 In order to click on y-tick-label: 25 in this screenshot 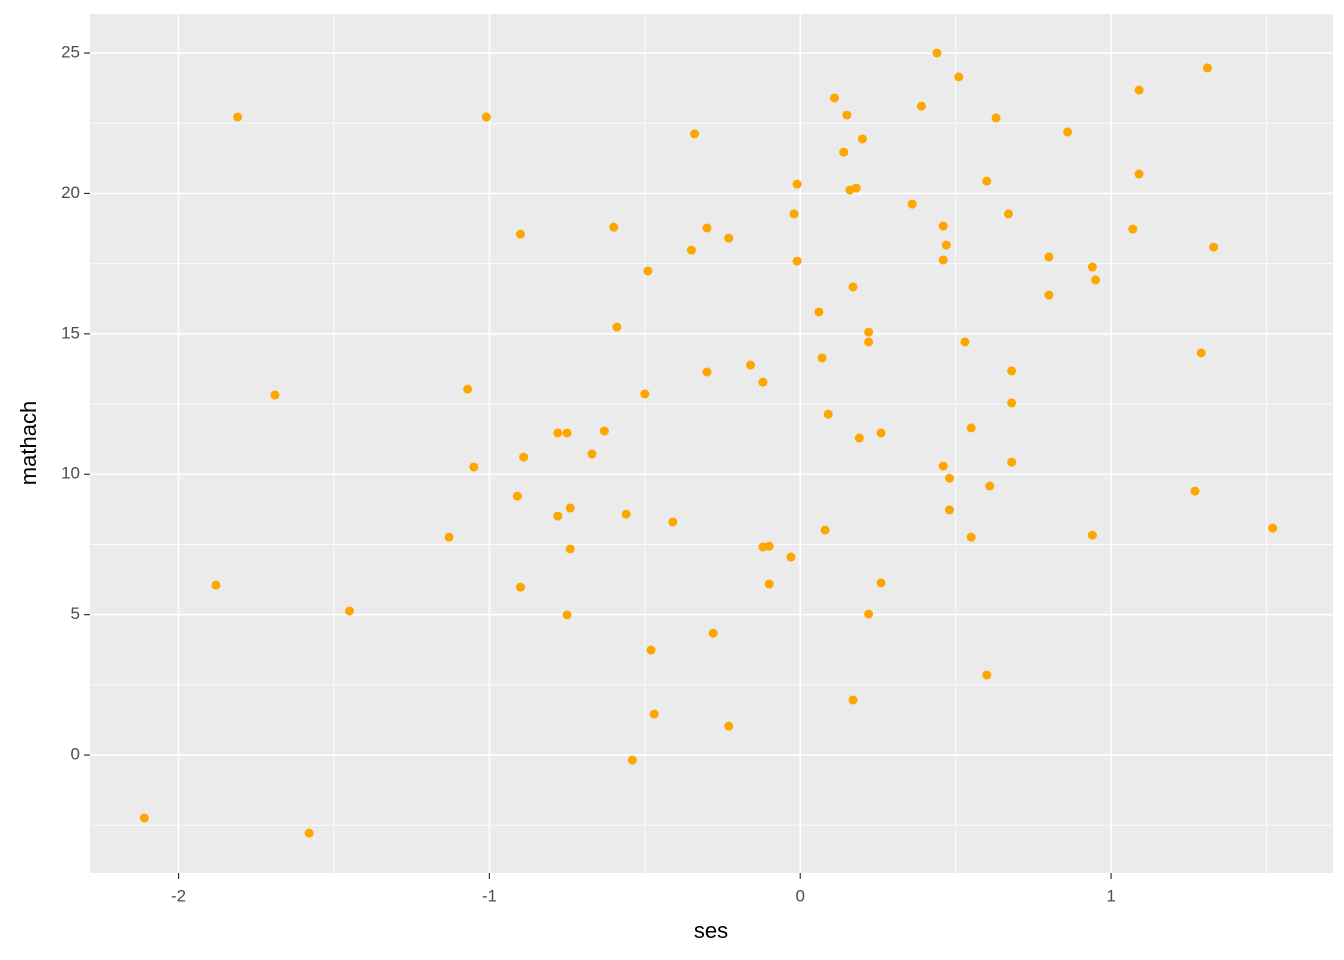, I will do `click(70, 52)`.